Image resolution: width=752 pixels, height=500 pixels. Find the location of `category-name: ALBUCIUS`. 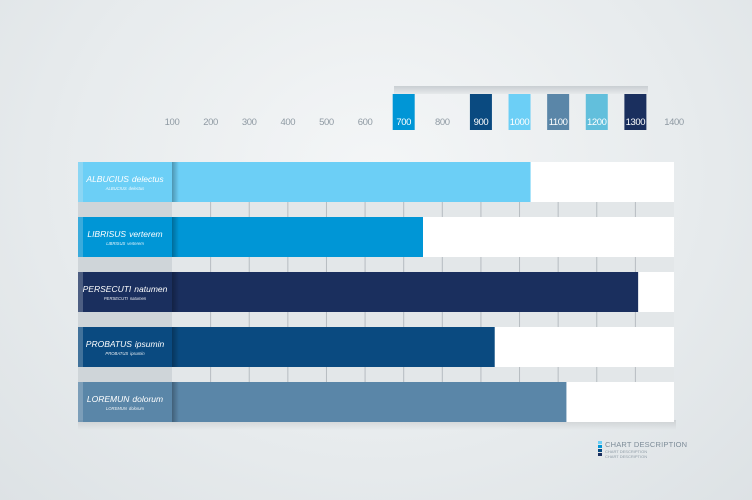

category-name: ALBUCIUS is located at coordinates (107, 179).